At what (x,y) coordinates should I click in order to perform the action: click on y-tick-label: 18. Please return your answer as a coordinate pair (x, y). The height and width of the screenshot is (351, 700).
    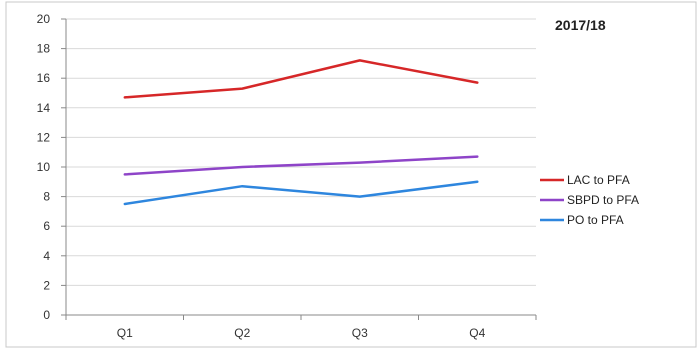
    Looking at the image, I should click on (44, 49).